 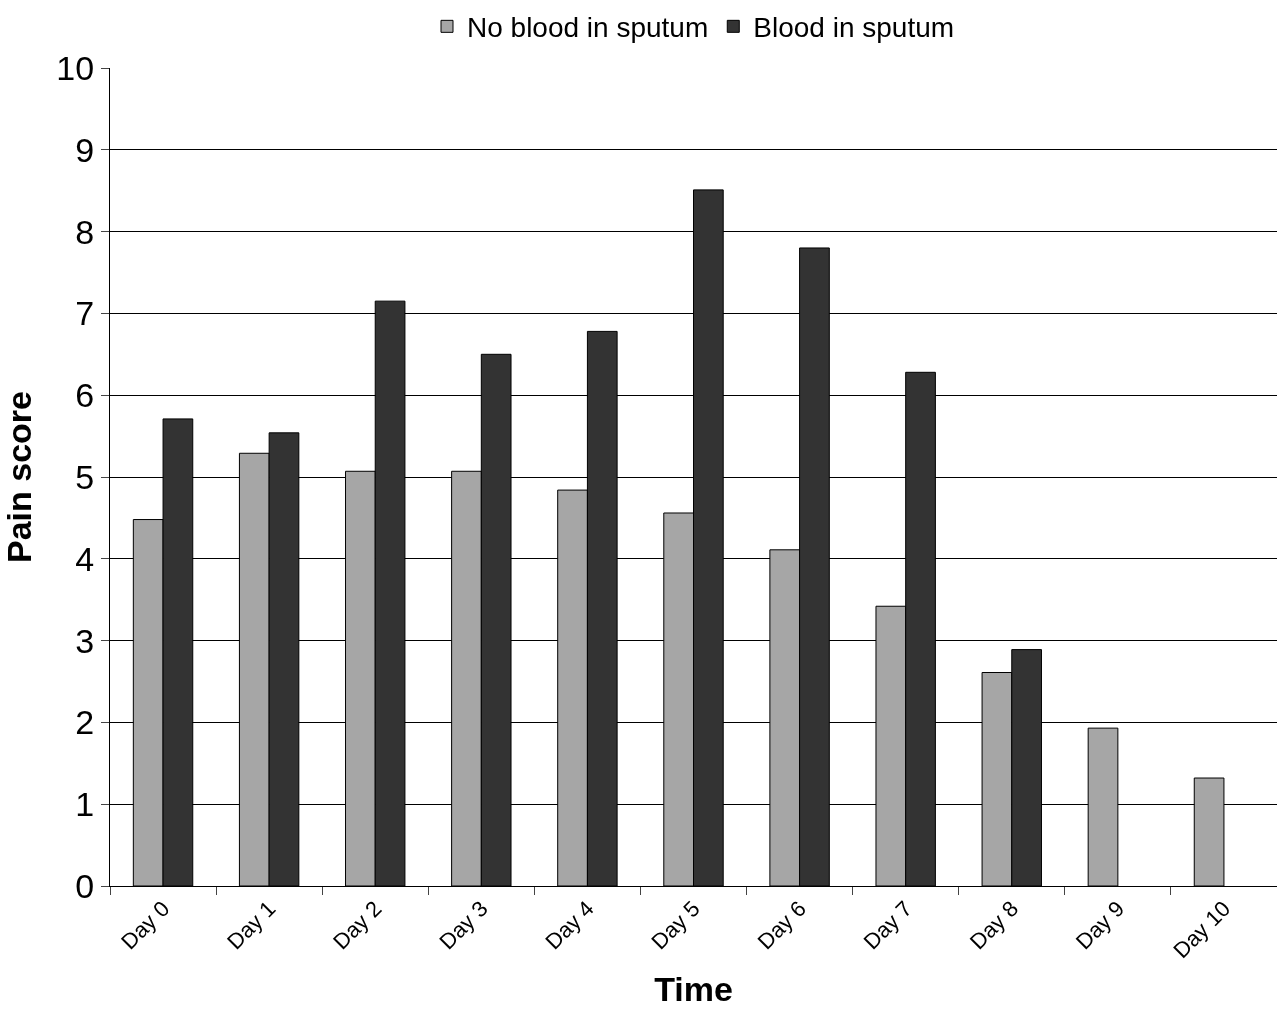 I want to click on x-tick-label: Day 0, so click(x=145, y=925).